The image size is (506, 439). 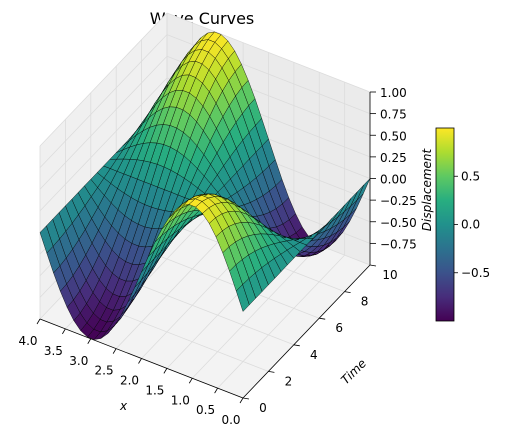 What do you see at coordinates (445, 224) in the screenshot?
I see `colorbar` at bounding box center [445, 224].